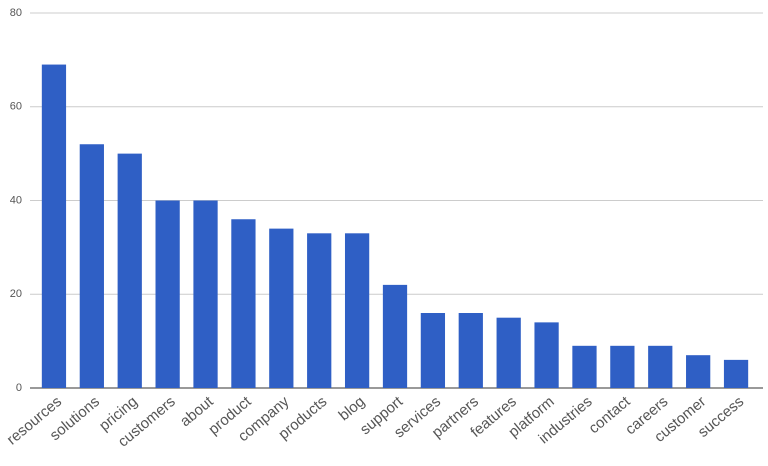  Describe the element at coordinates (16, 200) in the screenshot. I see `y-tick-label: 40` at that location.